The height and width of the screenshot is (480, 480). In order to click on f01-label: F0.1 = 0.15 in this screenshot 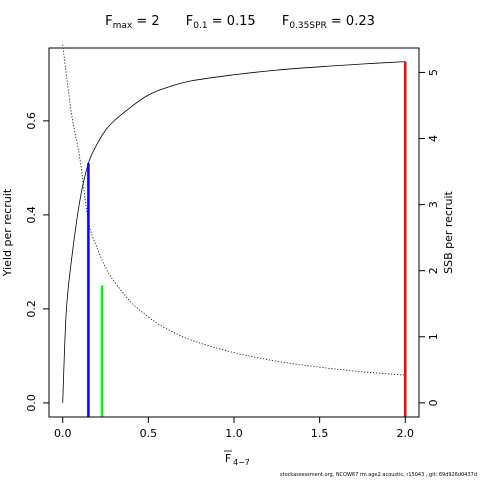, I will do `click(220, 22)`.